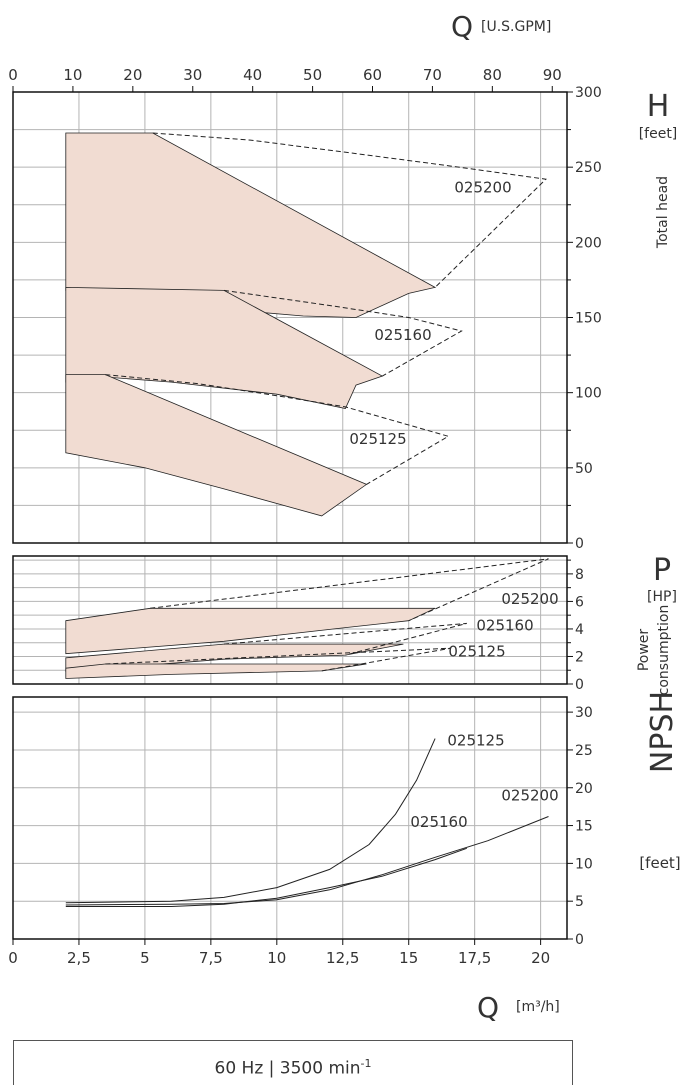 This screenshot has width=700, height=1092. Describe the element at coordinates (287, 1068) in the screenshot. I see `footer-frequency: 60 Hz | 3500 min` at that location.